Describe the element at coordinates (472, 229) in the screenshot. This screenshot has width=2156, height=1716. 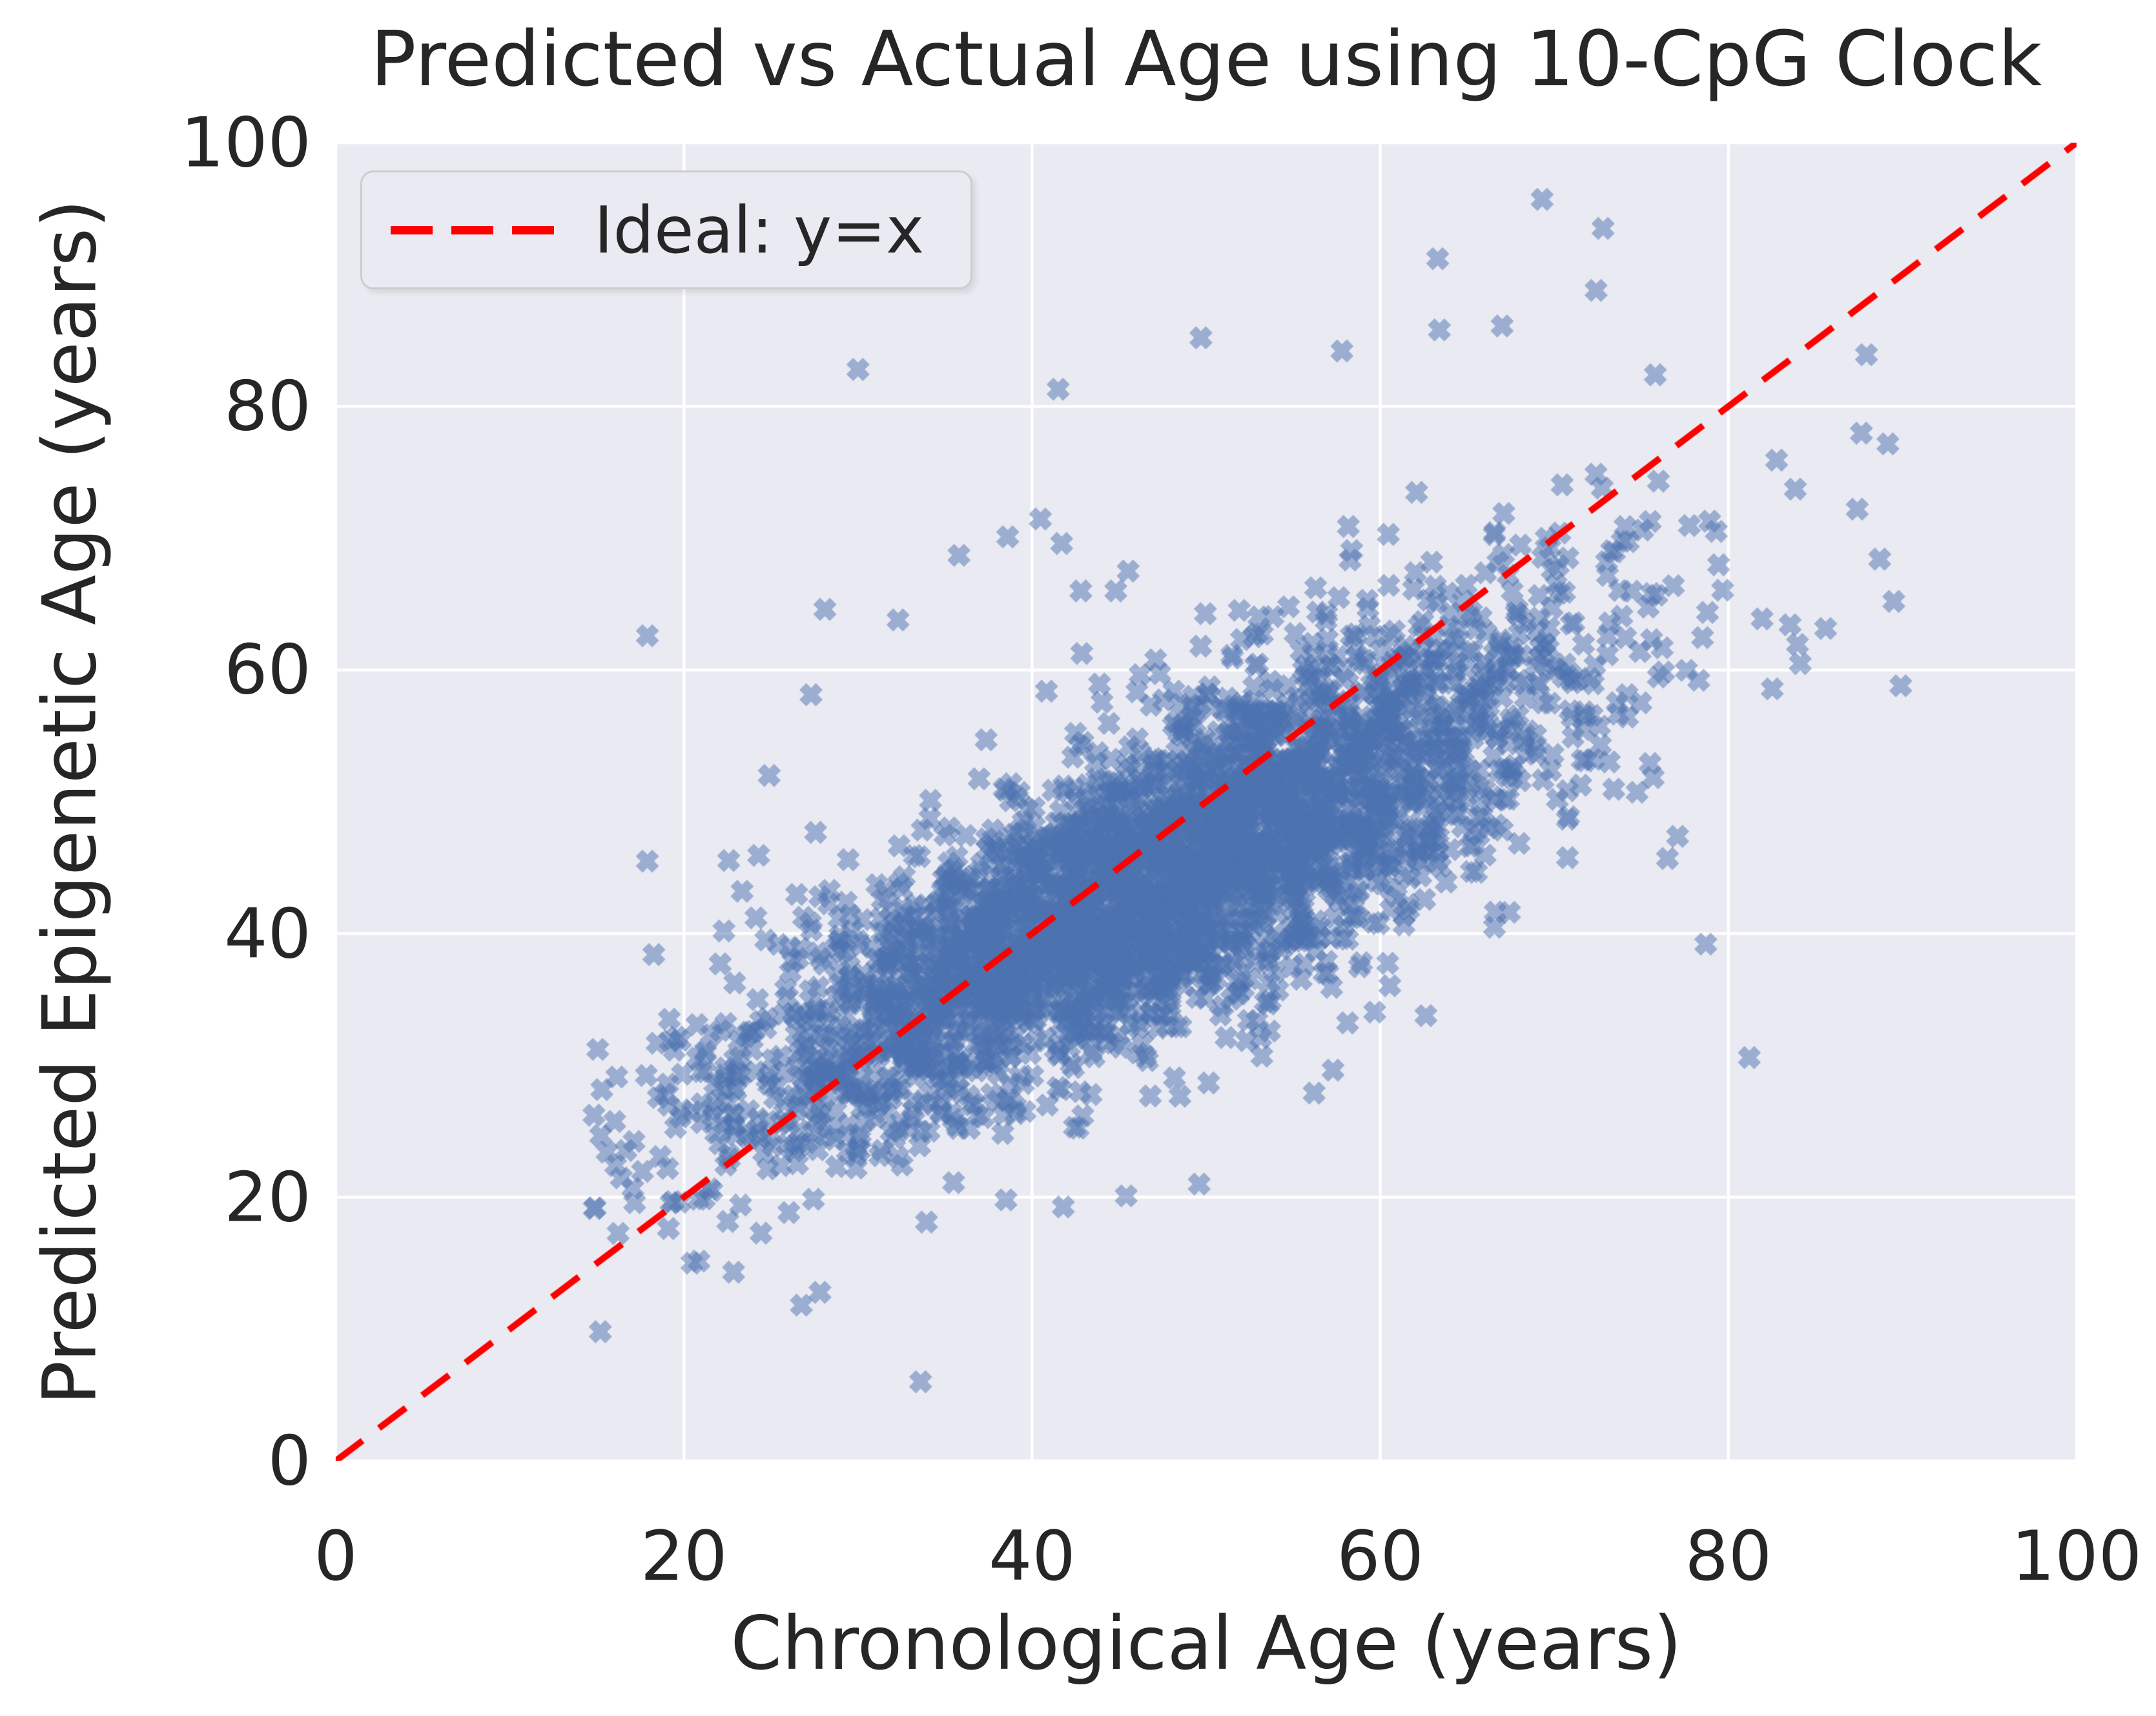
I see `legend-dashed-line-swatch` at that location.